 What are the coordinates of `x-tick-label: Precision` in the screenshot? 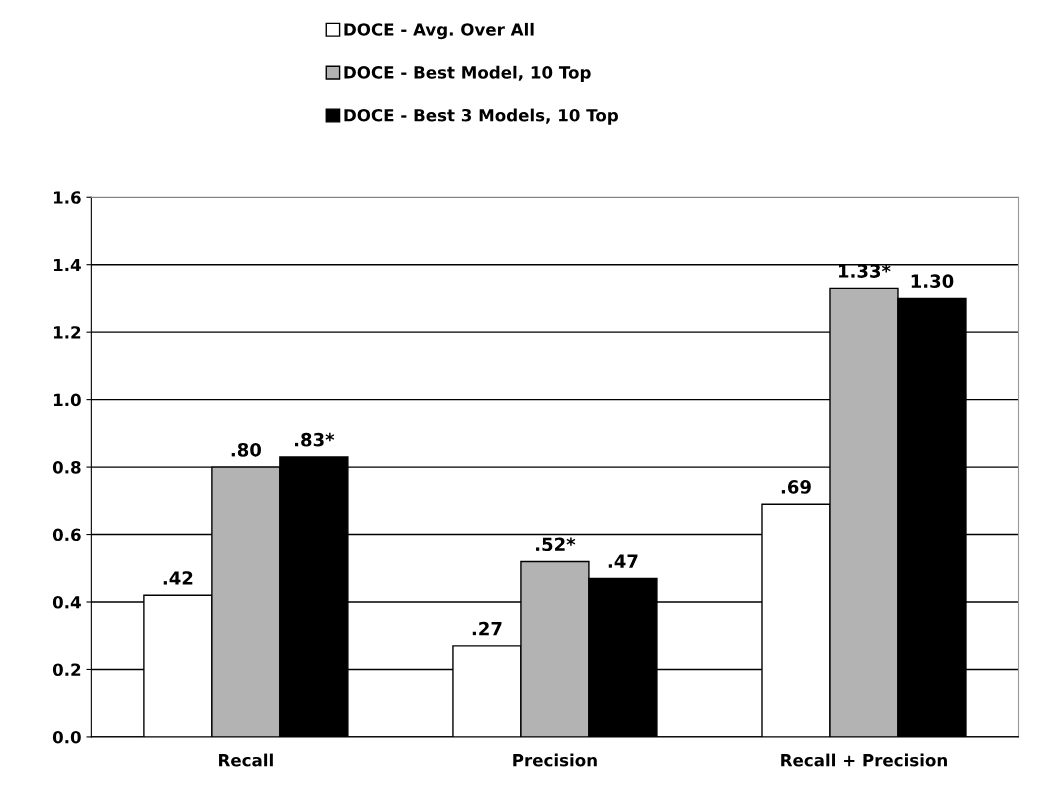 It's located at (555, 760).